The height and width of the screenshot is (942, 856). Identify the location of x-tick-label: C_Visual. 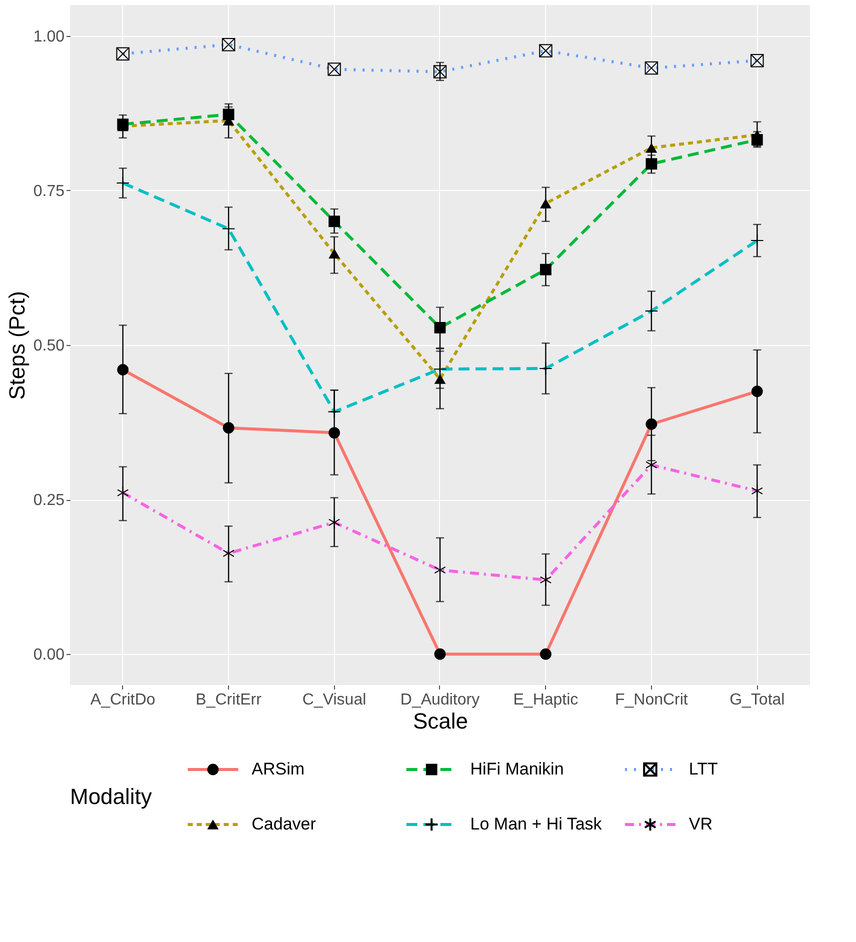
(334, 700).